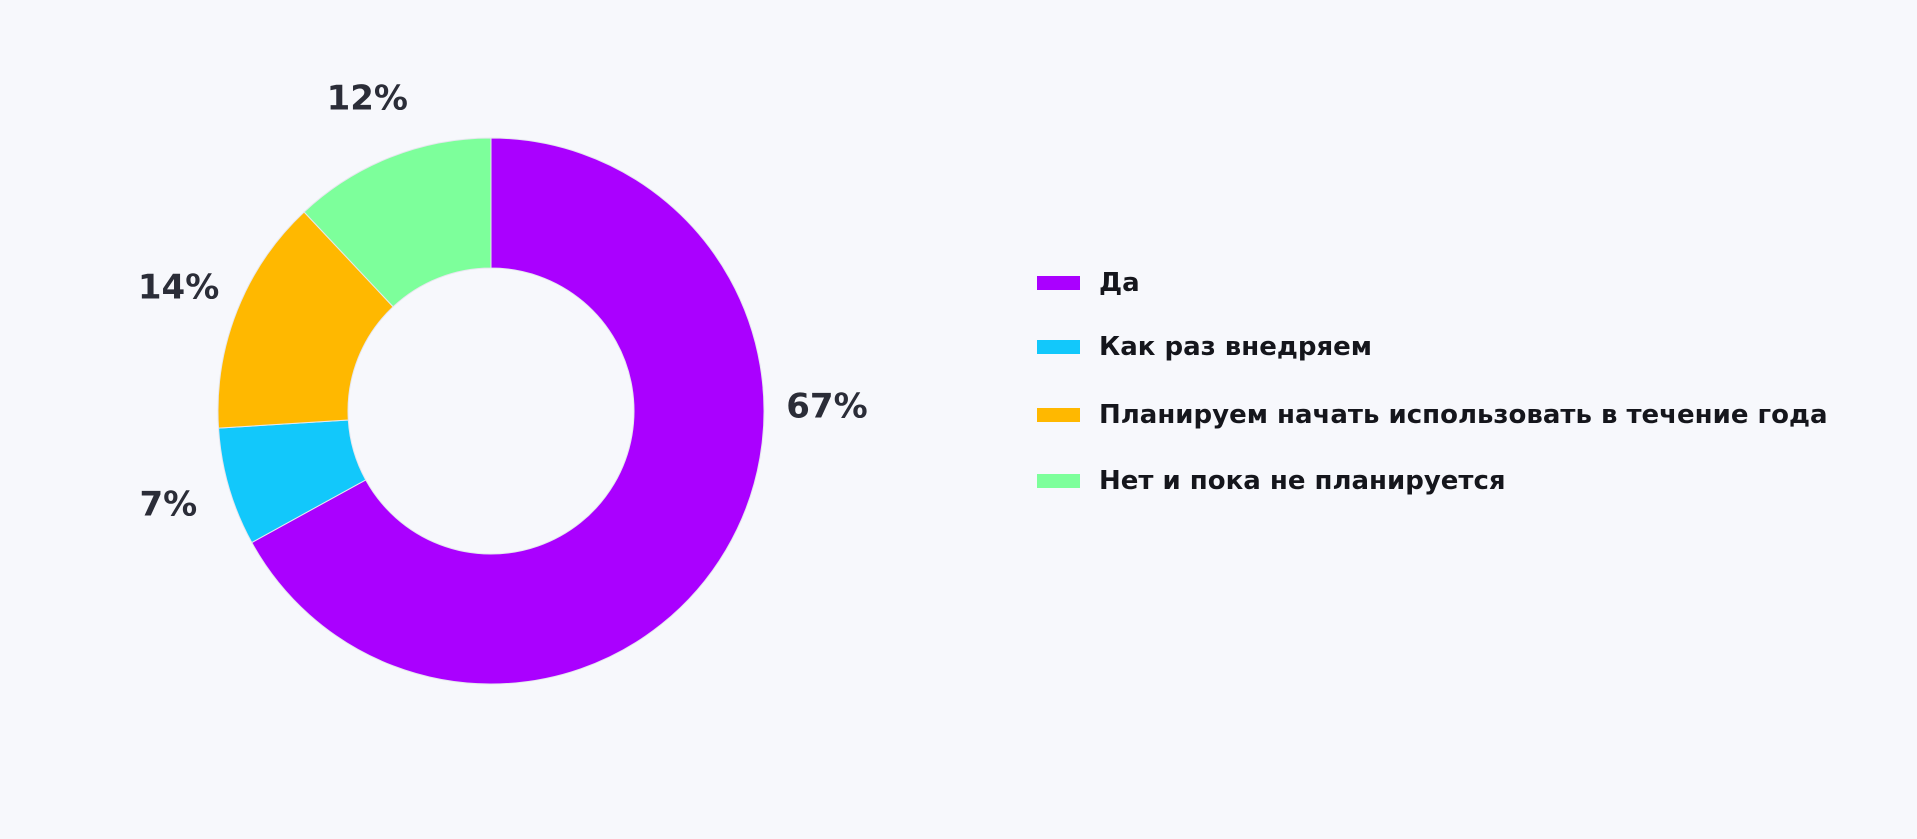  I want to click on legend-item-4: Нет и пока не планируется, so click(1432, 481).